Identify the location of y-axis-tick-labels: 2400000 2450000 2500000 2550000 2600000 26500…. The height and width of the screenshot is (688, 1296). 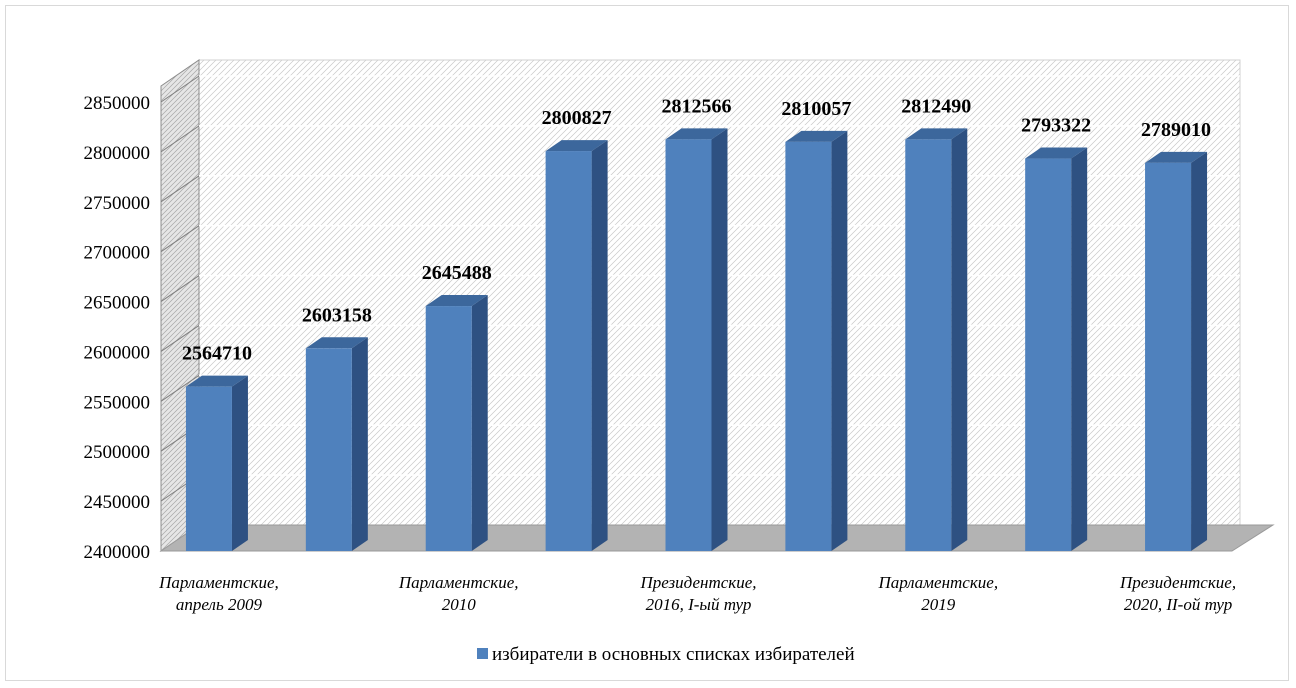
(117, 328).